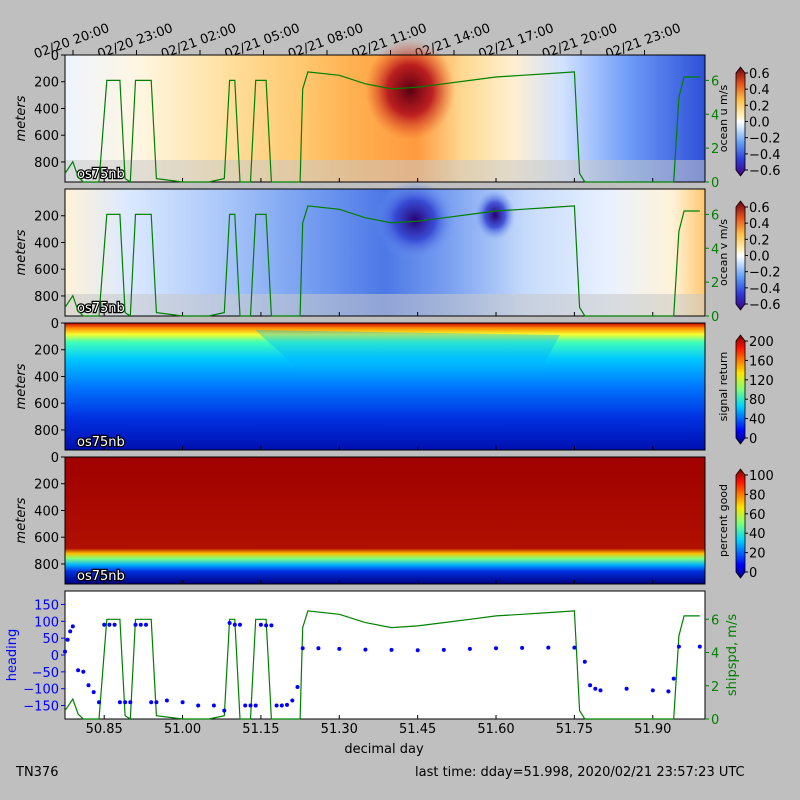 The height and width of the screenshot is (800, 800). Describe the element at coordinates (339, 729) in the screenshot. I see `x-tick-label: 51.30` at that location.